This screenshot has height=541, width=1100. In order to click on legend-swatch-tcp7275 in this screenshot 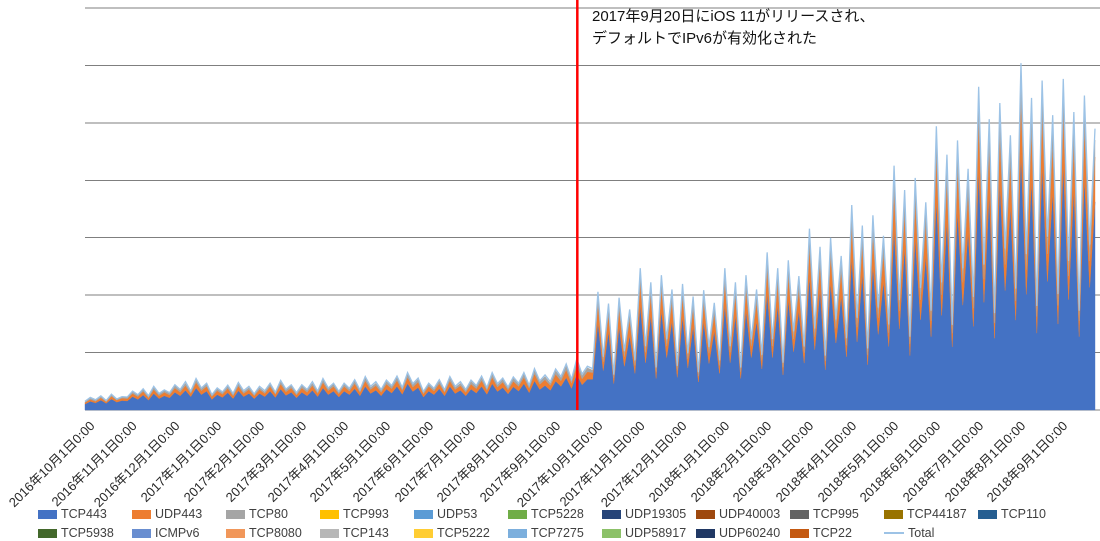, I will do `click(517, 533)`.